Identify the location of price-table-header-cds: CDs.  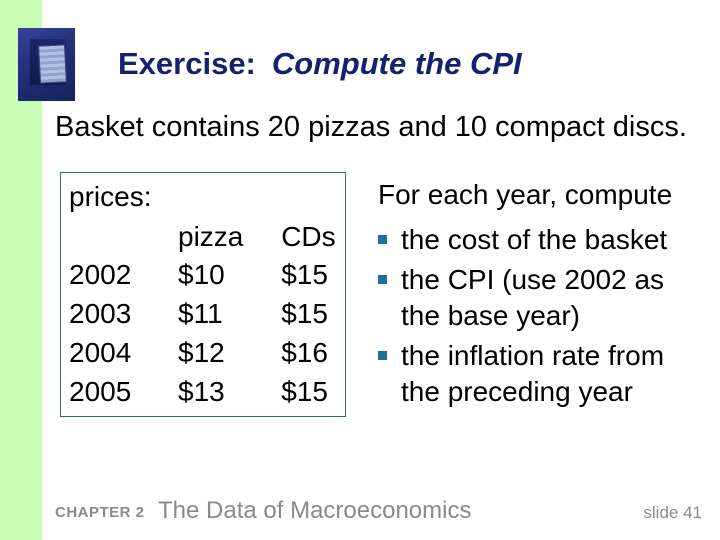
(308, 236).